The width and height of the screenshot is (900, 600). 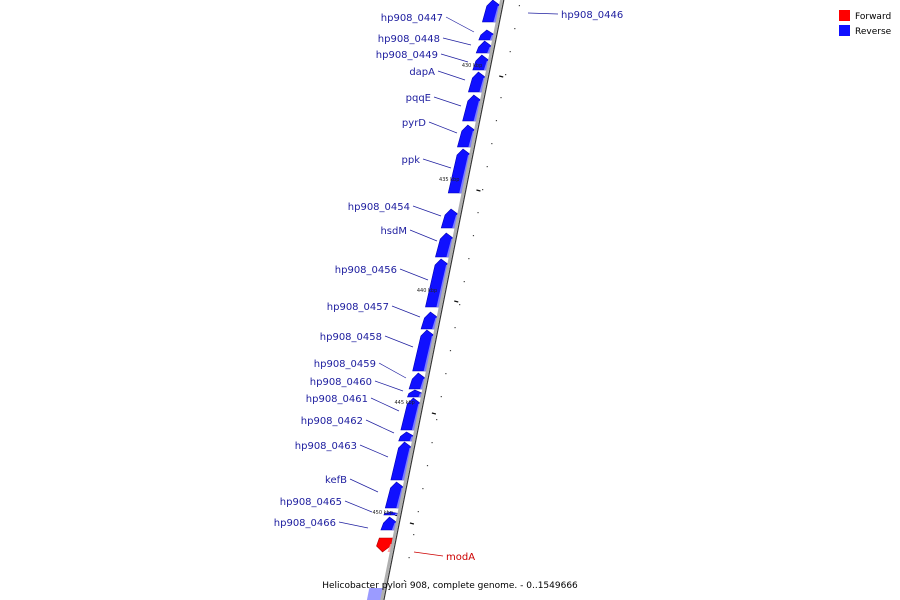 What do you see at coordinates (305, 523) in the screenshot?
I see `gene-label: hp908_0466` at bounding box center [305, 523].